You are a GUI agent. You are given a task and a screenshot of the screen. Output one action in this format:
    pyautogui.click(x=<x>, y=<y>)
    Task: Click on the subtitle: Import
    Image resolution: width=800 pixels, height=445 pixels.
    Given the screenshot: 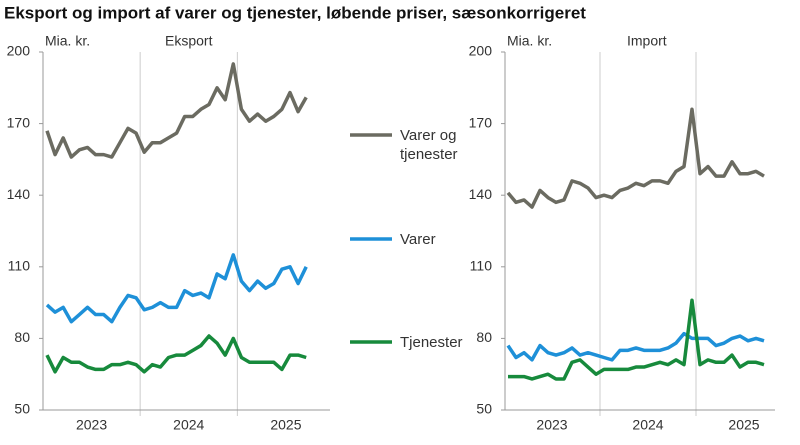 What is the action you would take?
    pyautogui.click(x=647, y=41)
    